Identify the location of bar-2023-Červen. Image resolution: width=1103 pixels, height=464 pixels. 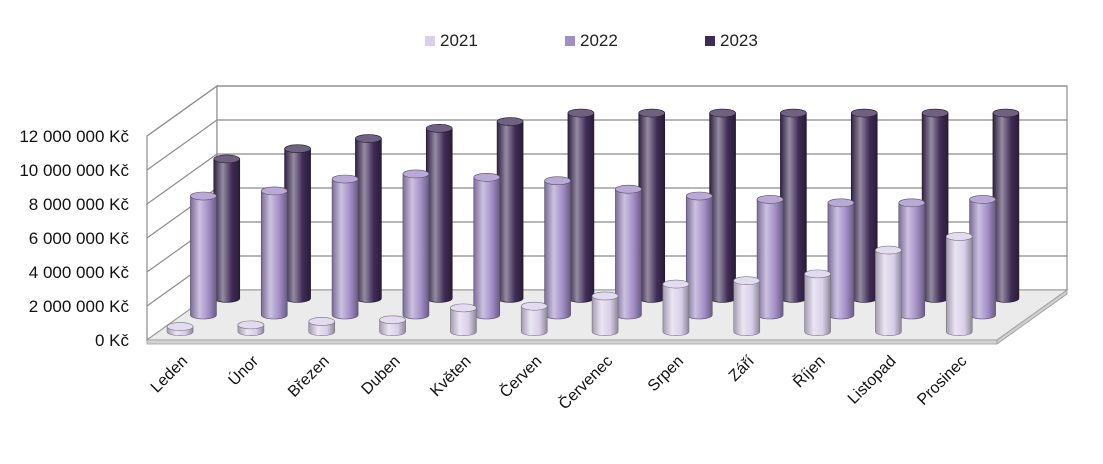
(581, 205).